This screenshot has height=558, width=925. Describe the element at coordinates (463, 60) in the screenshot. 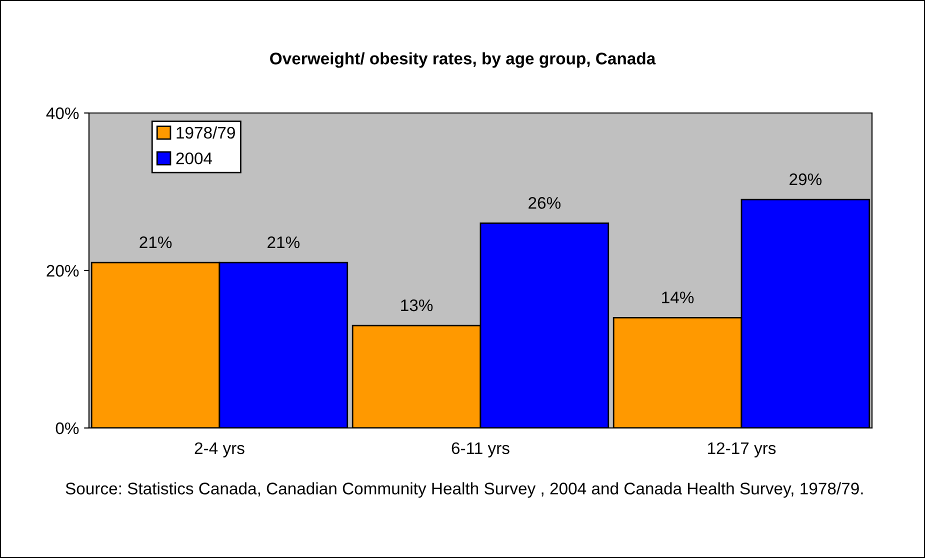

I see `chart-title: Overweight/ obesity rates, by age group, Canada` at that location.